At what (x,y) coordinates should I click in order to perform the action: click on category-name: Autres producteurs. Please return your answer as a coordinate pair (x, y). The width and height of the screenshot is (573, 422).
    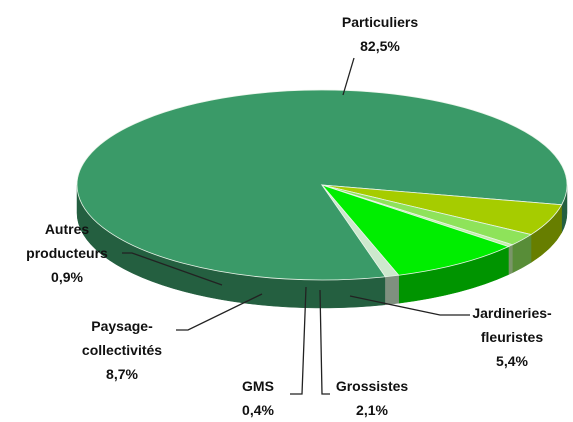
    Looking at the image, I should click on (67, 241).